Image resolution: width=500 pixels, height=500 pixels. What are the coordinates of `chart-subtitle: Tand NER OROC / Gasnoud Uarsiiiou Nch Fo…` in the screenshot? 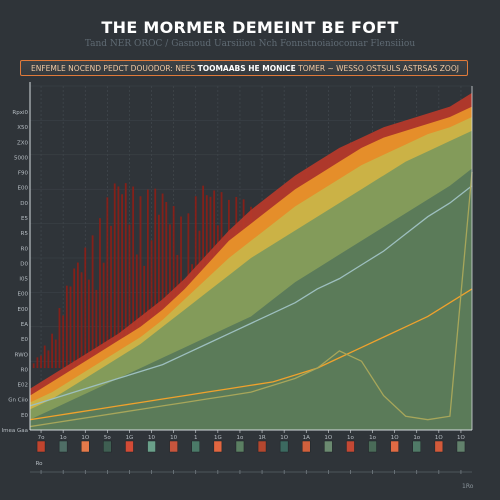 It's located at (250, 44).